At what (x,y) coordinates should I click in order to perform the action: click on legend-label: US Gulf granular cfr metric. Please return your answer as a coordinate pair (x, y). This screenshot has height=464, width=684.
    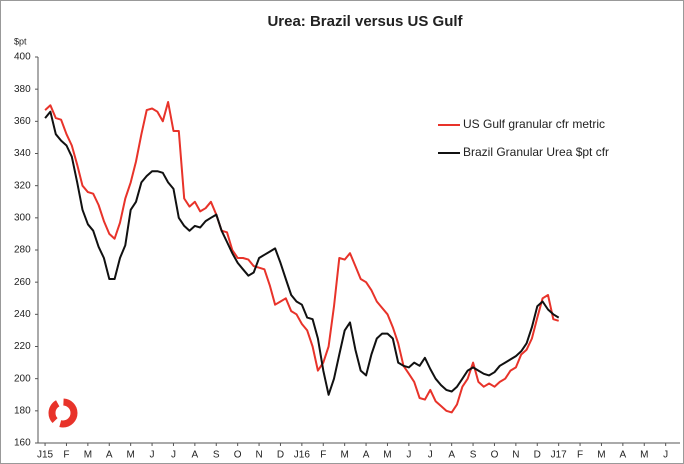
    Looking at the image, I should click on (534, 124).